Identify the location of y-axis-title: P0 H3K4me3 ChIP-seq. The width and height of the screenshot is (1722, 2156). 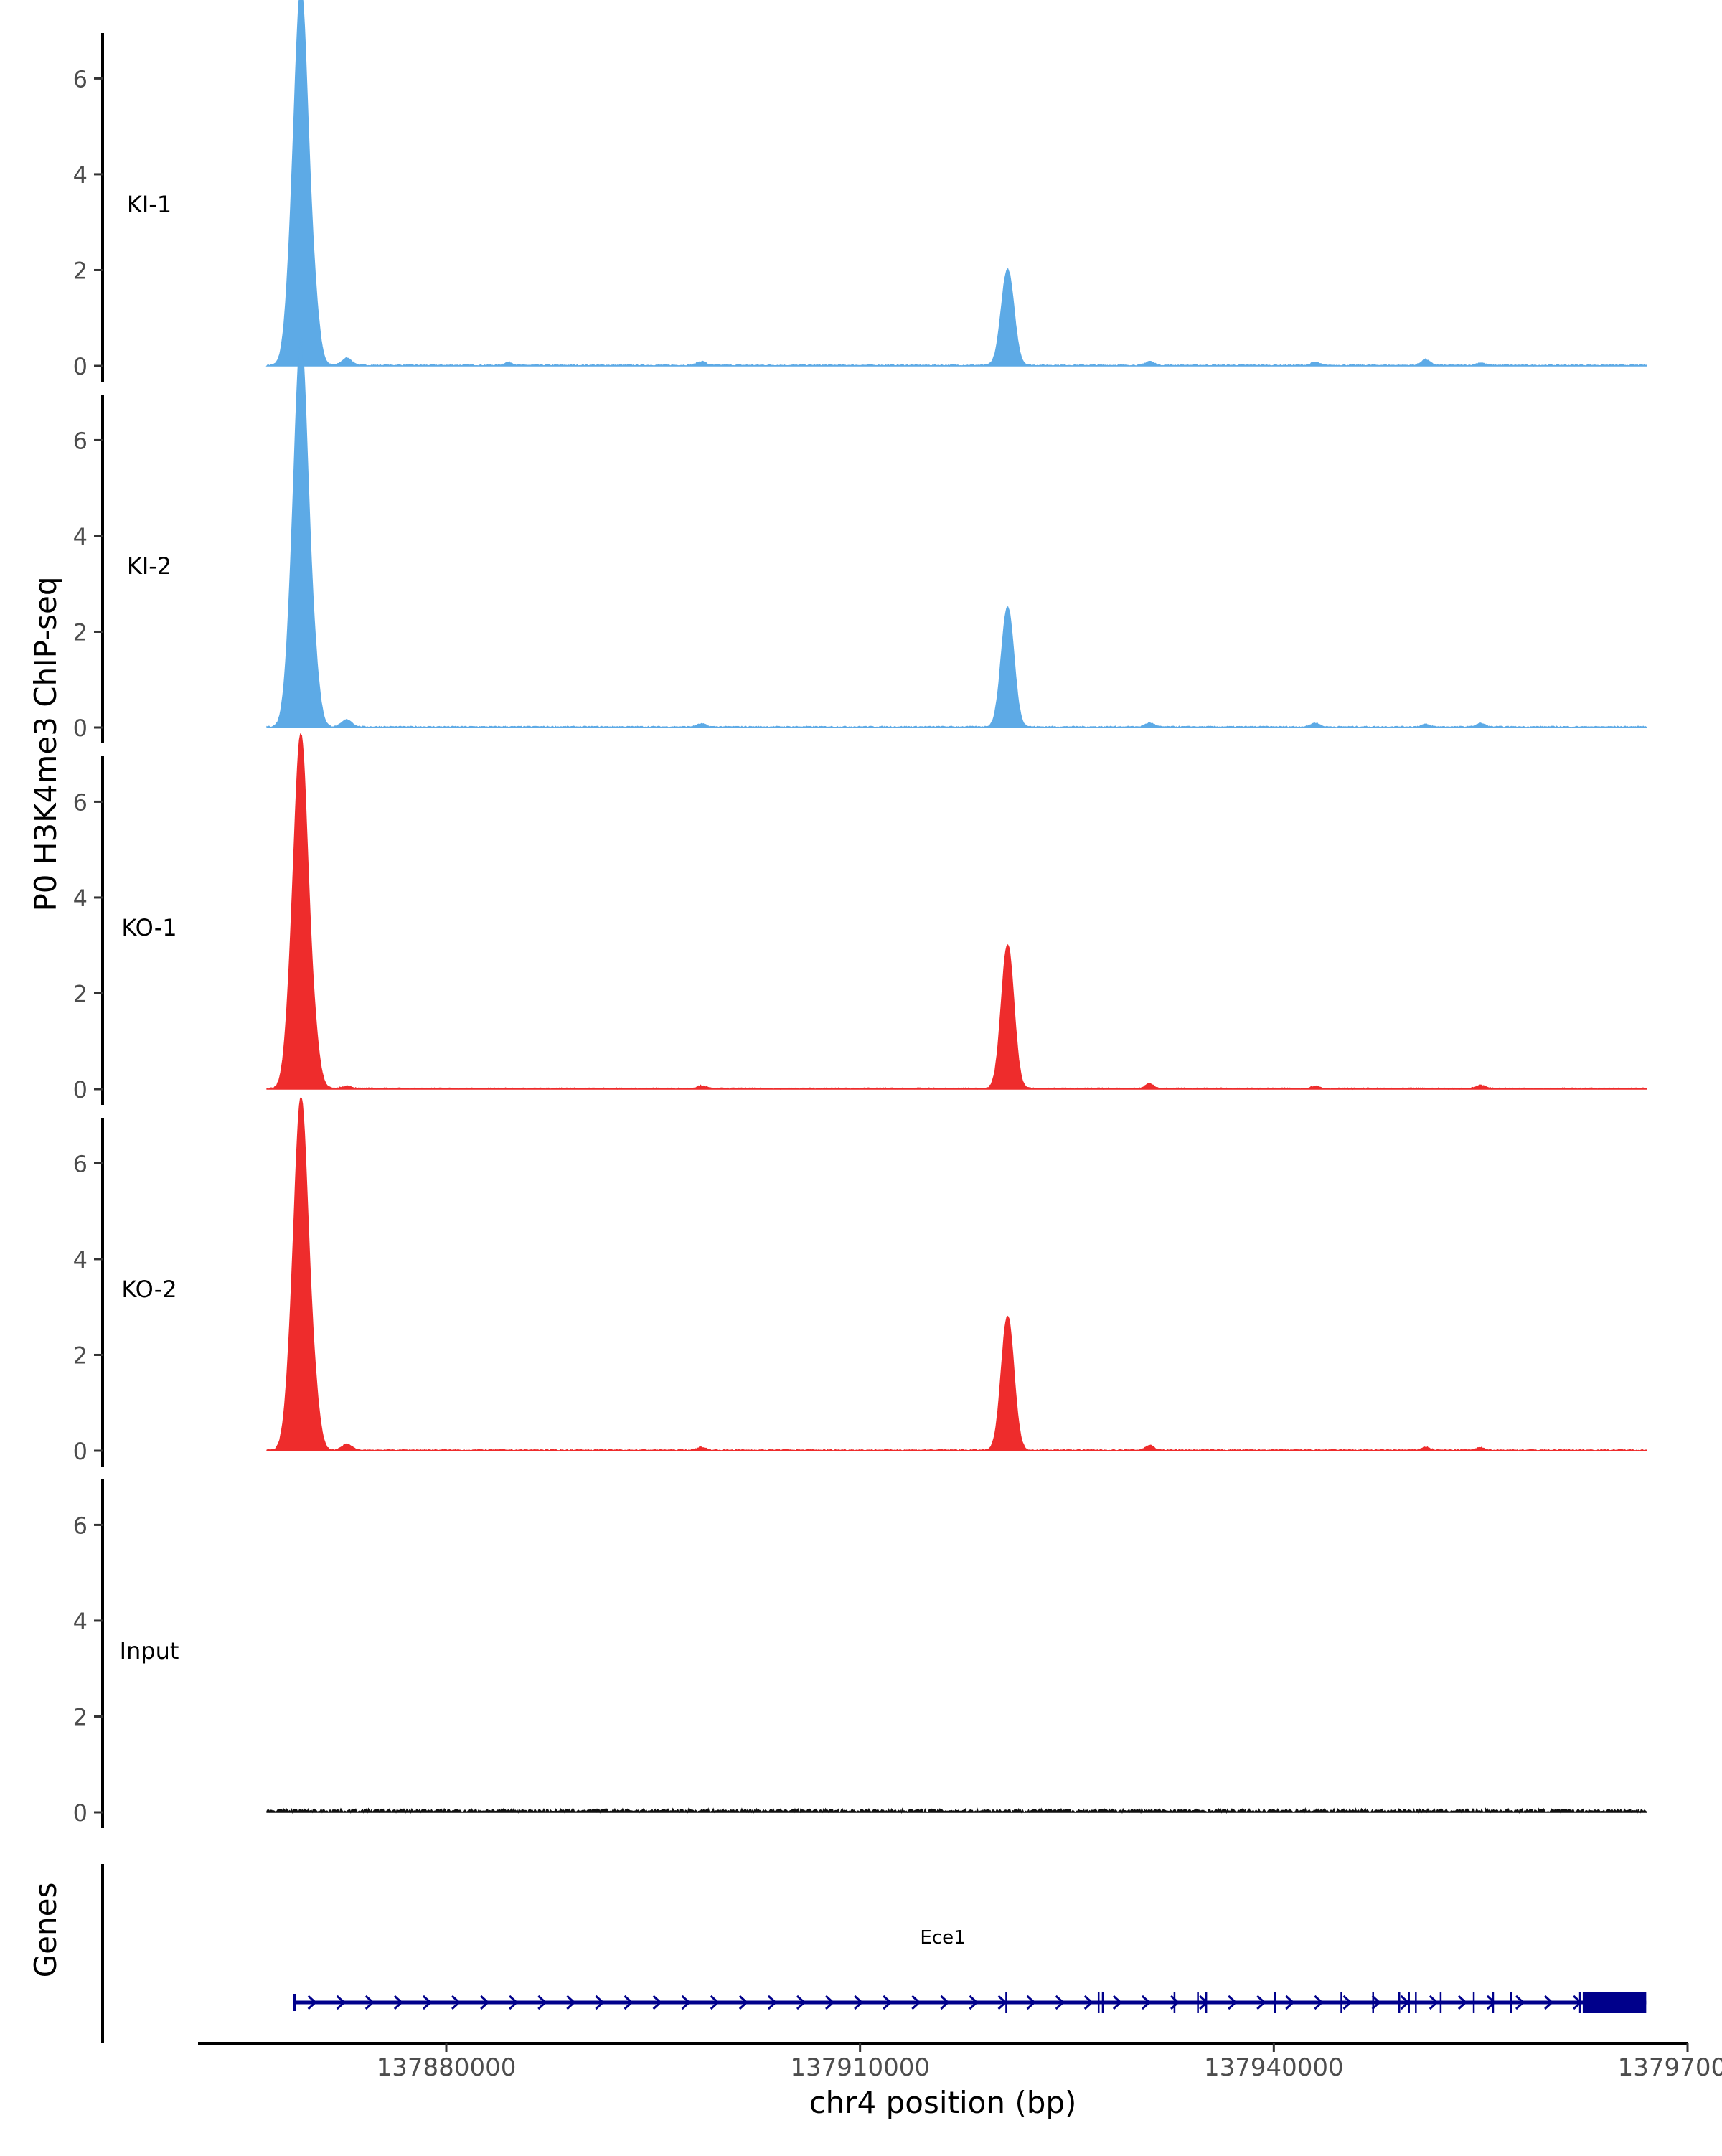
(46, 744).